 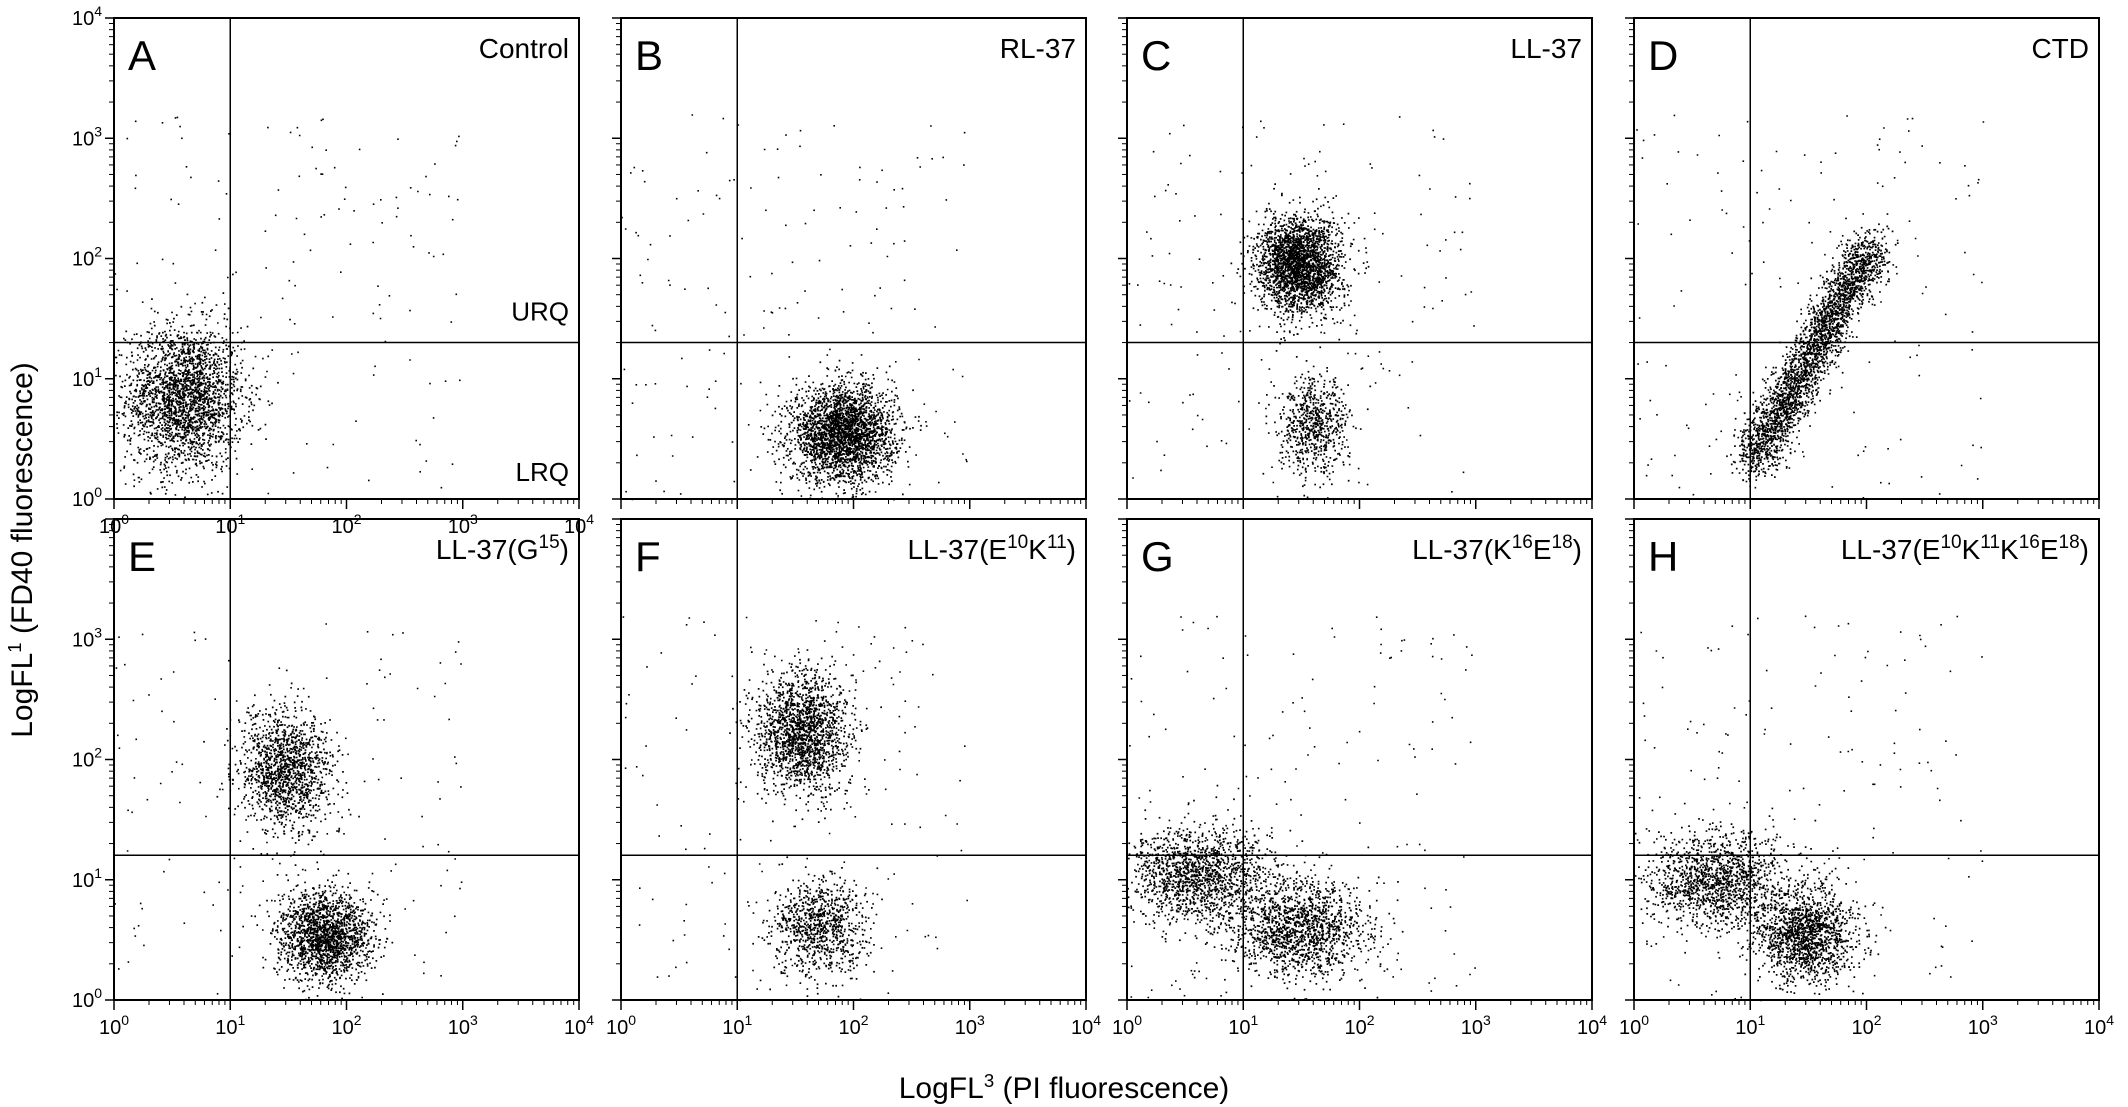 I want to click on quadrant-label-upper-right: URQ, so click(x=540, y=312).